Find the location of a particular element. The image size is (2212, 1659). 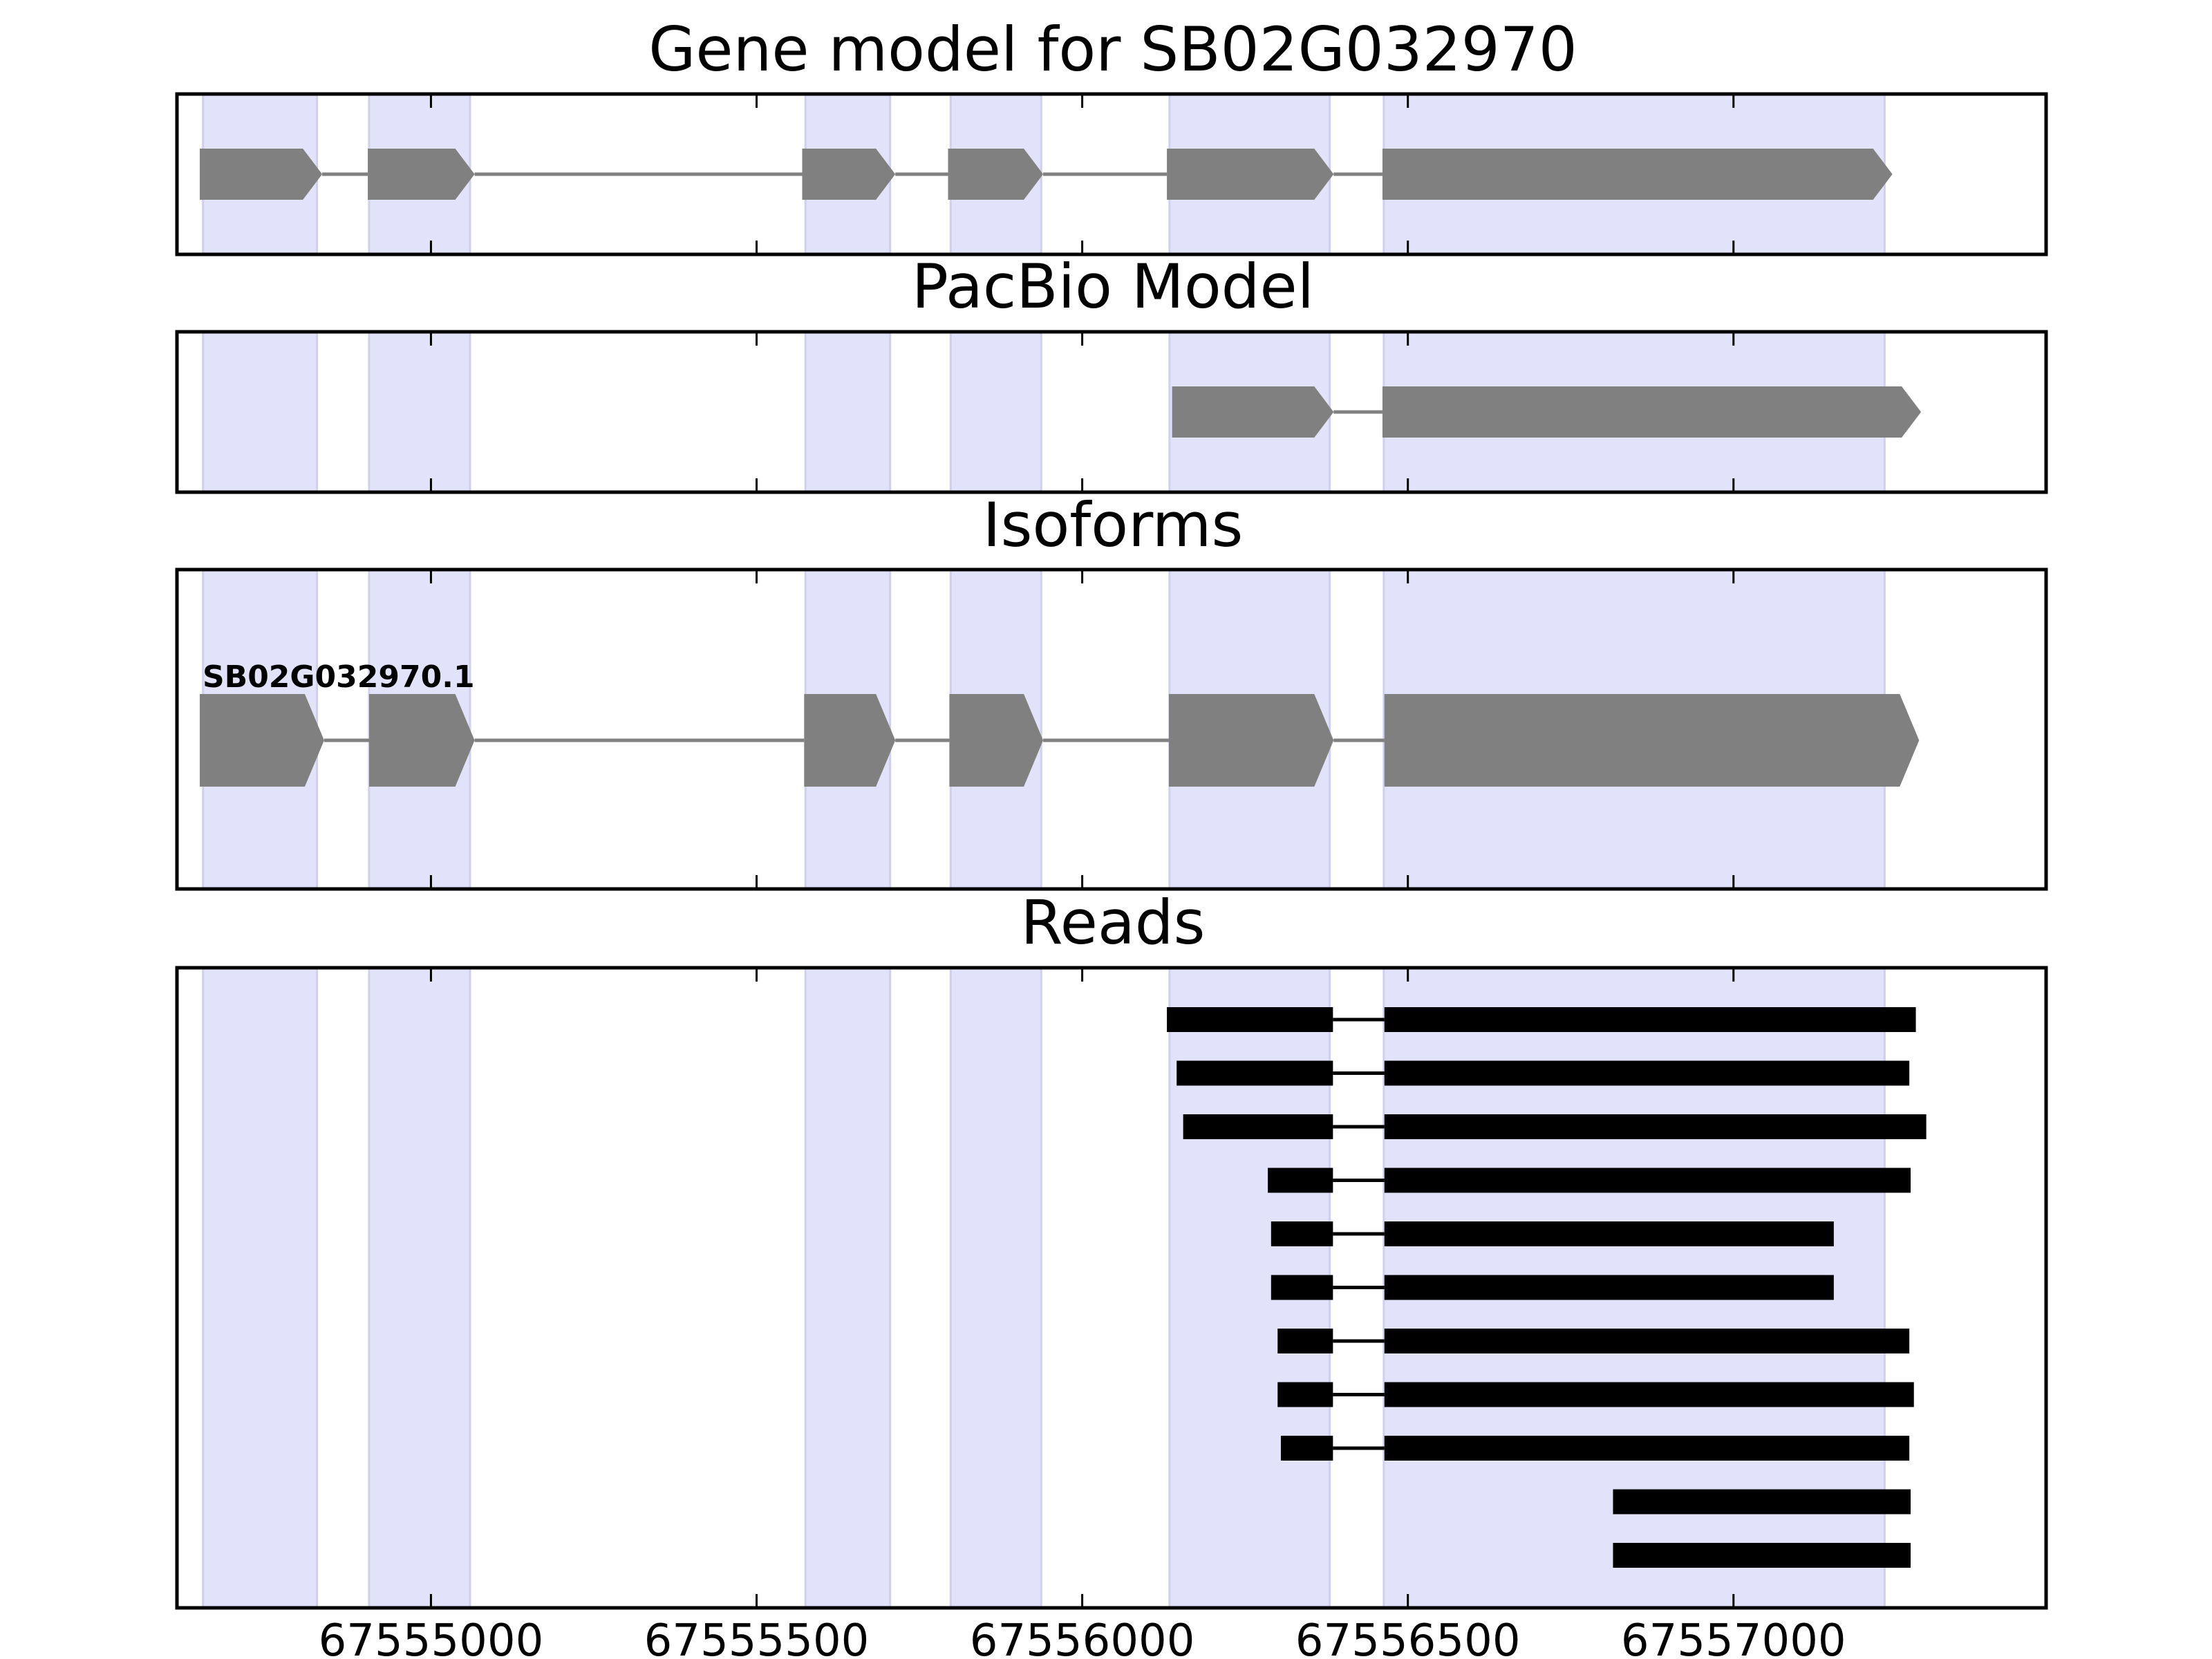

isoform-label: SB02G032970.1 is located at coordinates (339, 677).